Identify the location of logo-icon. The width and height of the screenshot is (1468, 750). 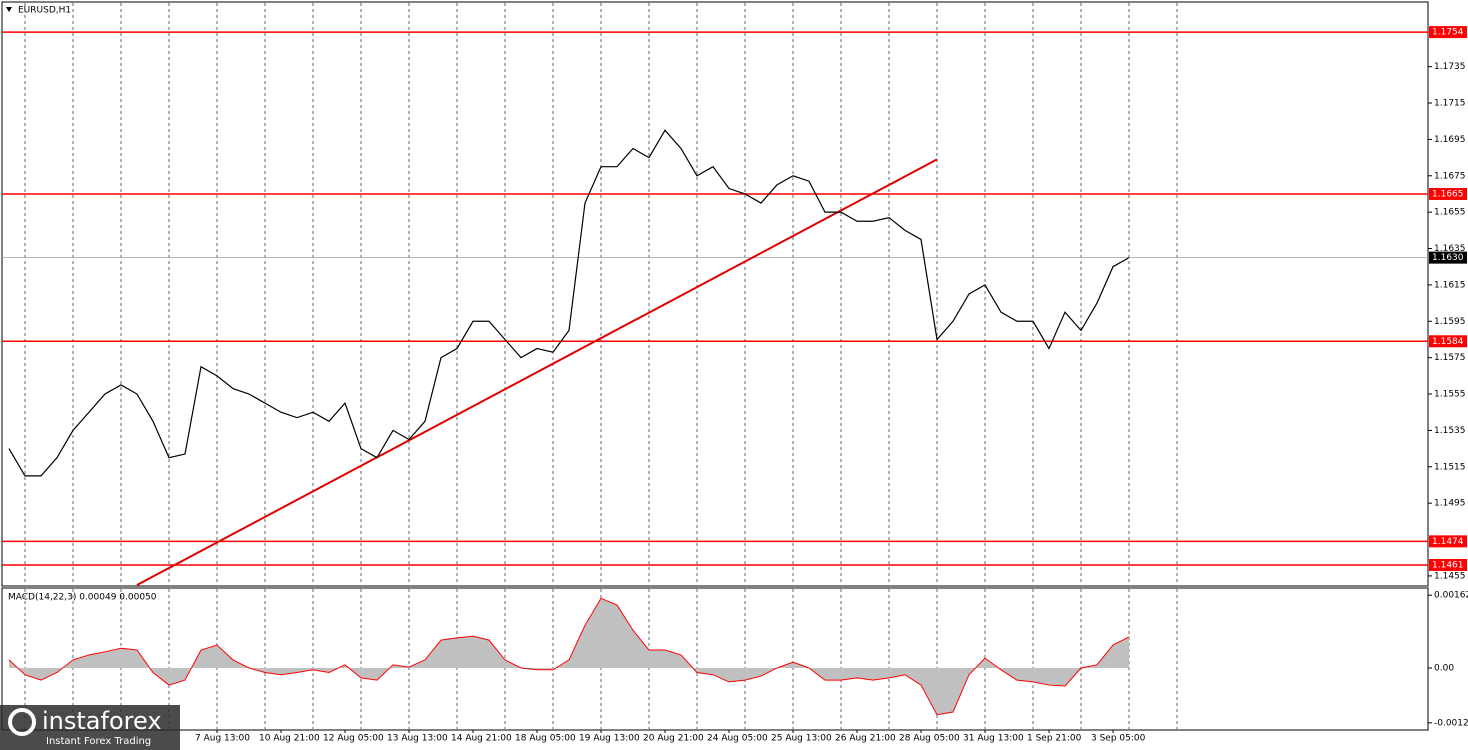
(22, 722).